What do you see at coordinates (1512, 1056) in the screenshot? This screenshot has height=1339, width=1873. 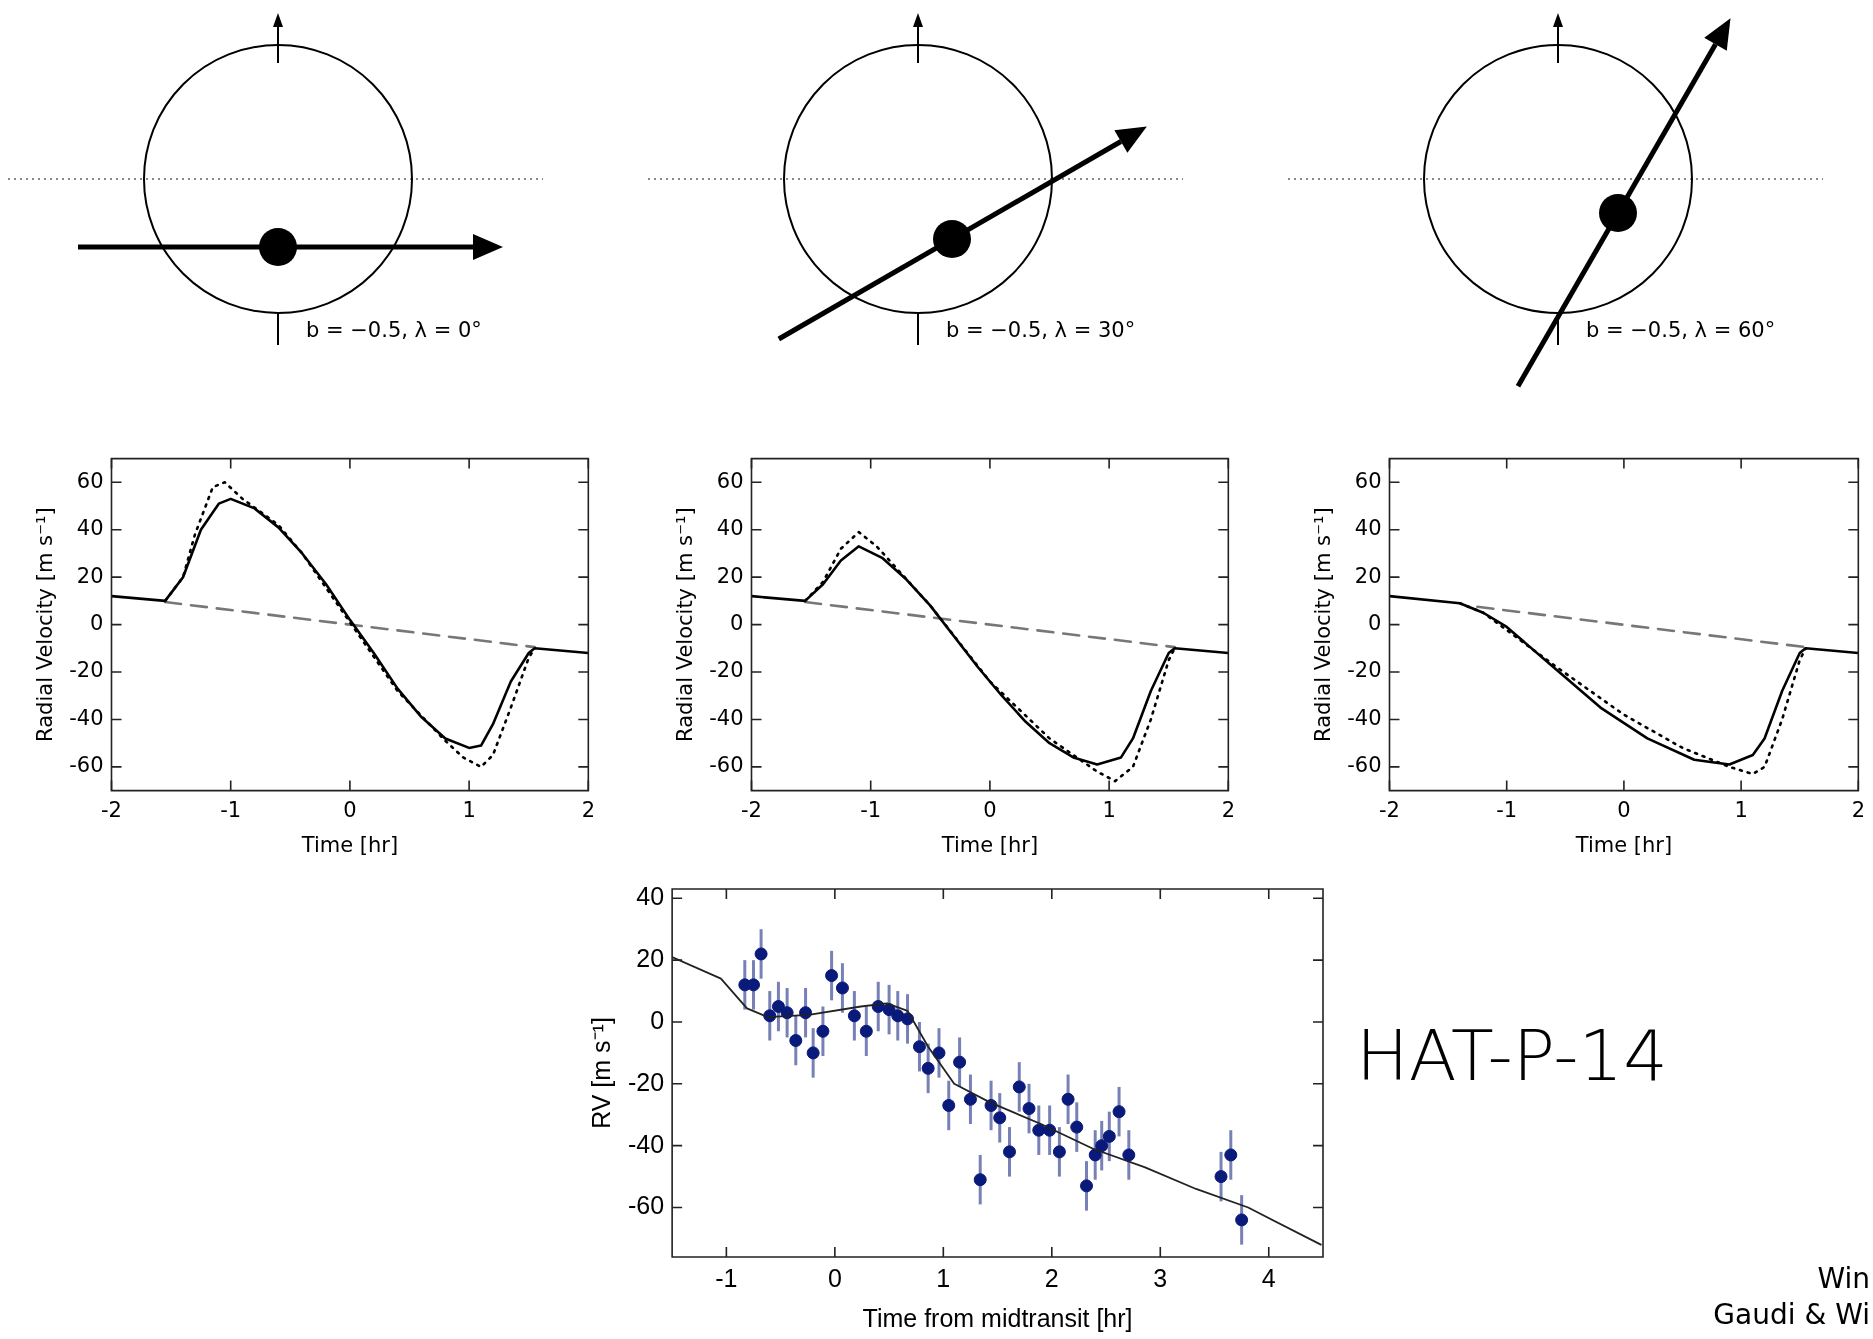 I see `text: HAT-P-14` at bounding box center [1512, 1056].